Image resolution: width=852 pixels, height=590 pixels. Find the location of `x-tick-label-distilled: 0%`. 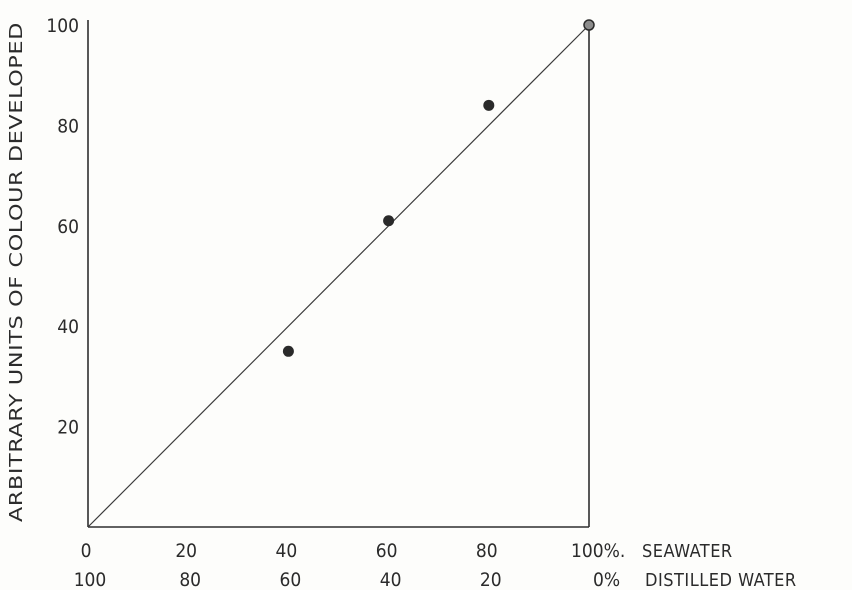

x-tick-label-distilled: 0% is located at coordinates (606, 579).